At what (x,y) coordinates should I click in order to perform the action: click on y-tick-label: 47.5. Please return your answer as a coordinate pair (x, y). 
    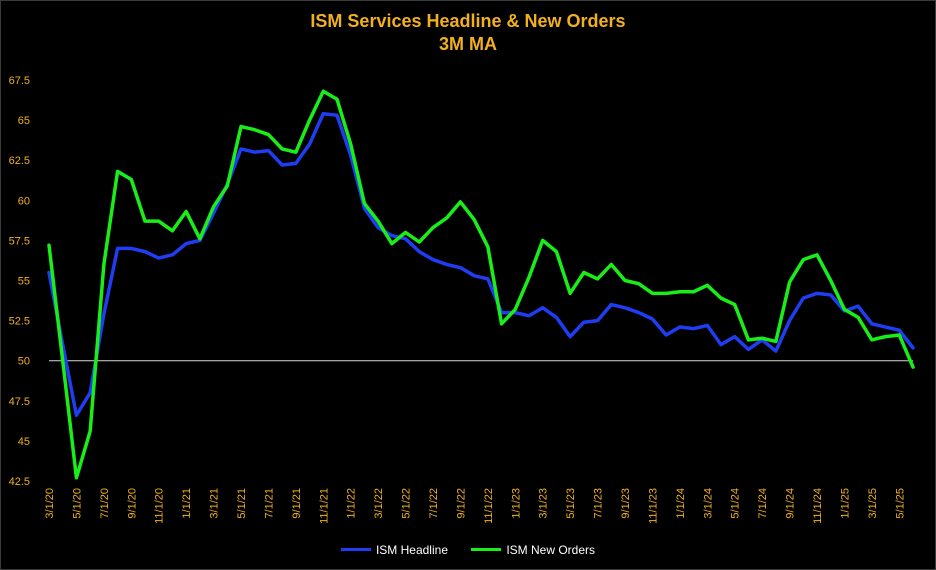
    Looking at the image, I should click on (19, 402).